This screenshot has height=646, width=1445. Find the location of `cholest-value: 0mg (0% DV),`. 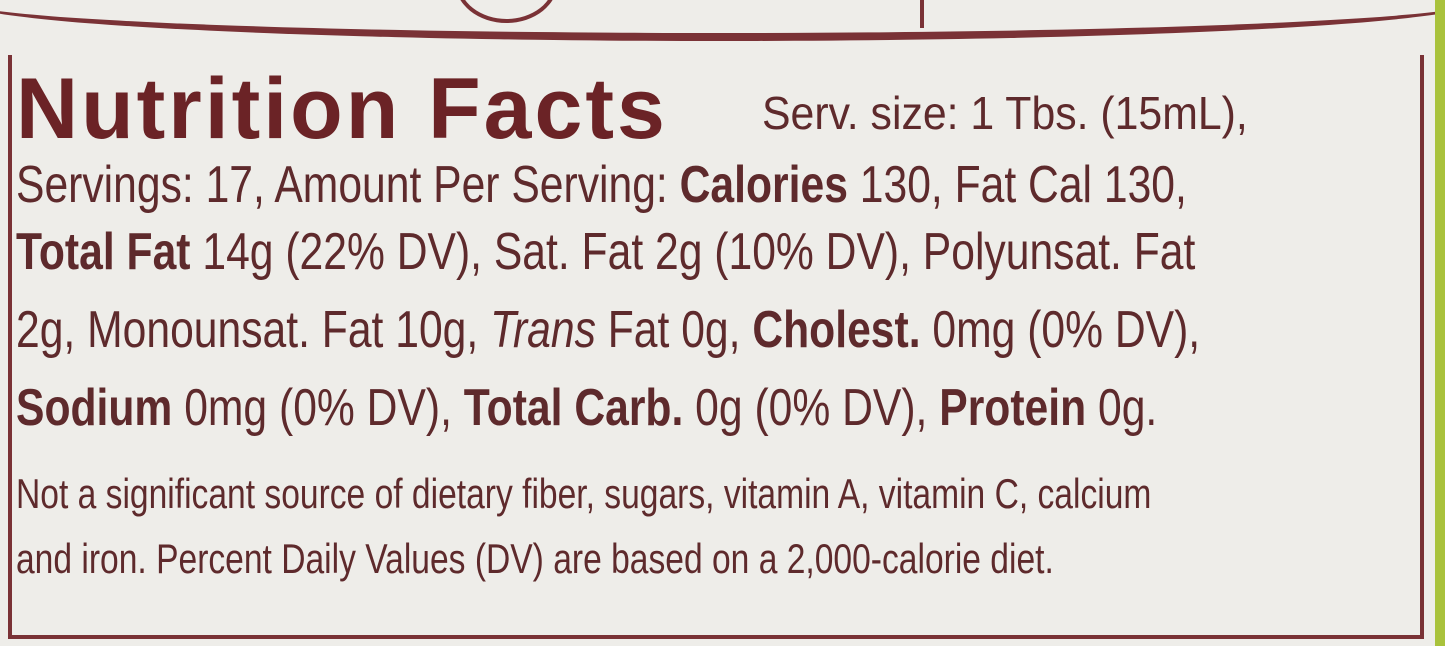

cholest-value: 0mg (0% DV), is located at coordinates (1060, 330).